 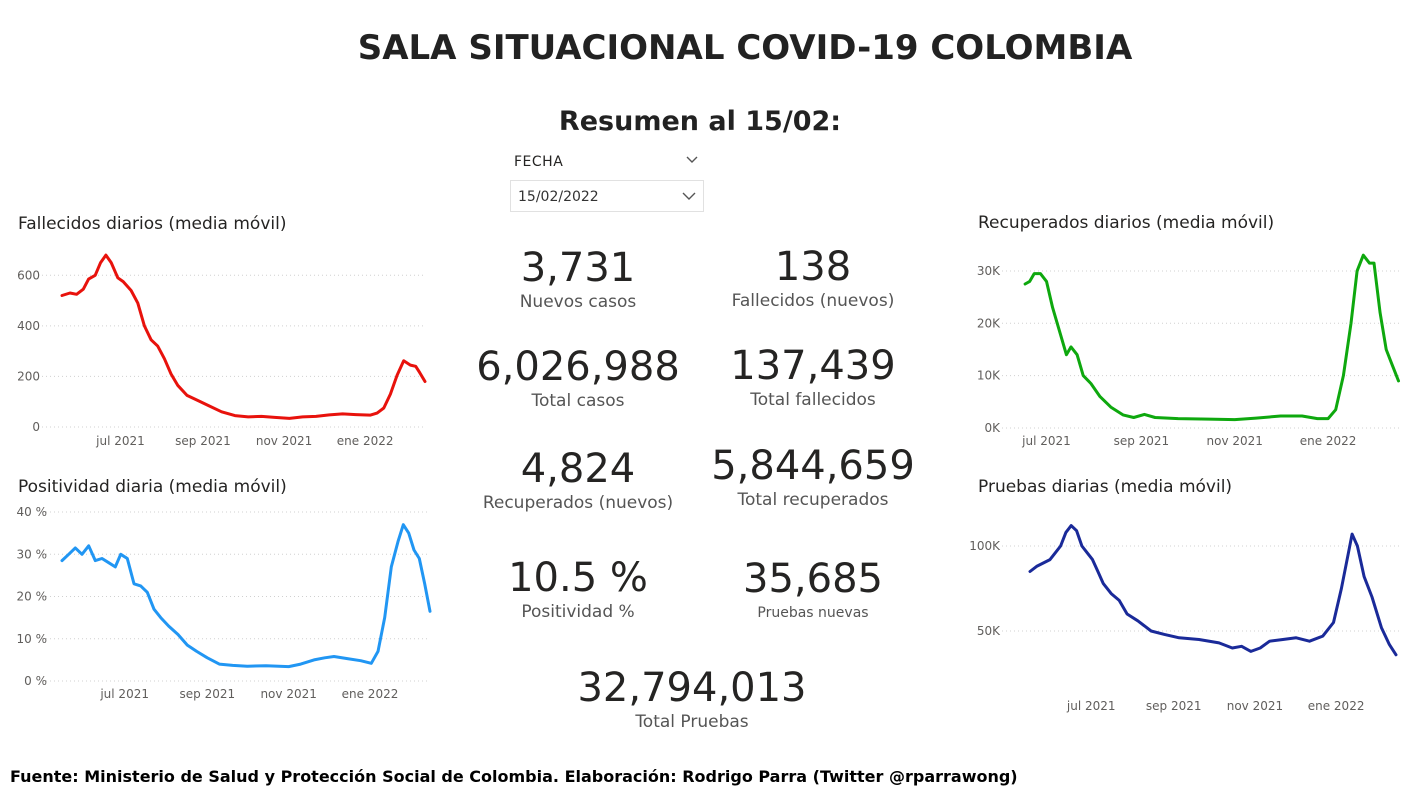 What do you see at coordinates (578, 367) in the screenshot?
I see `kpi-value: 6,026,988` at bounding box center [578, 367].